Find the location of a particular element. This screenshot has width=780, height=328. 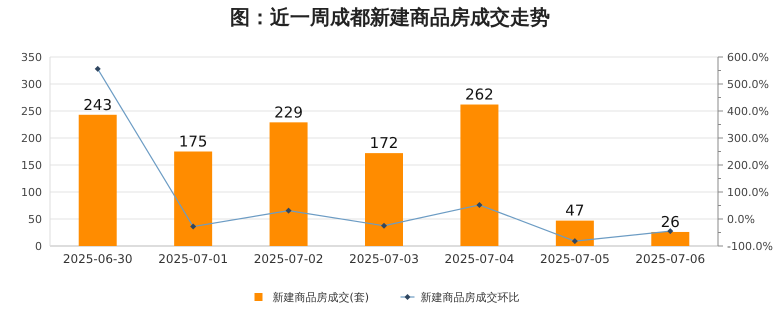

y-tick-label: 350 is located at coordinates (31, 57).